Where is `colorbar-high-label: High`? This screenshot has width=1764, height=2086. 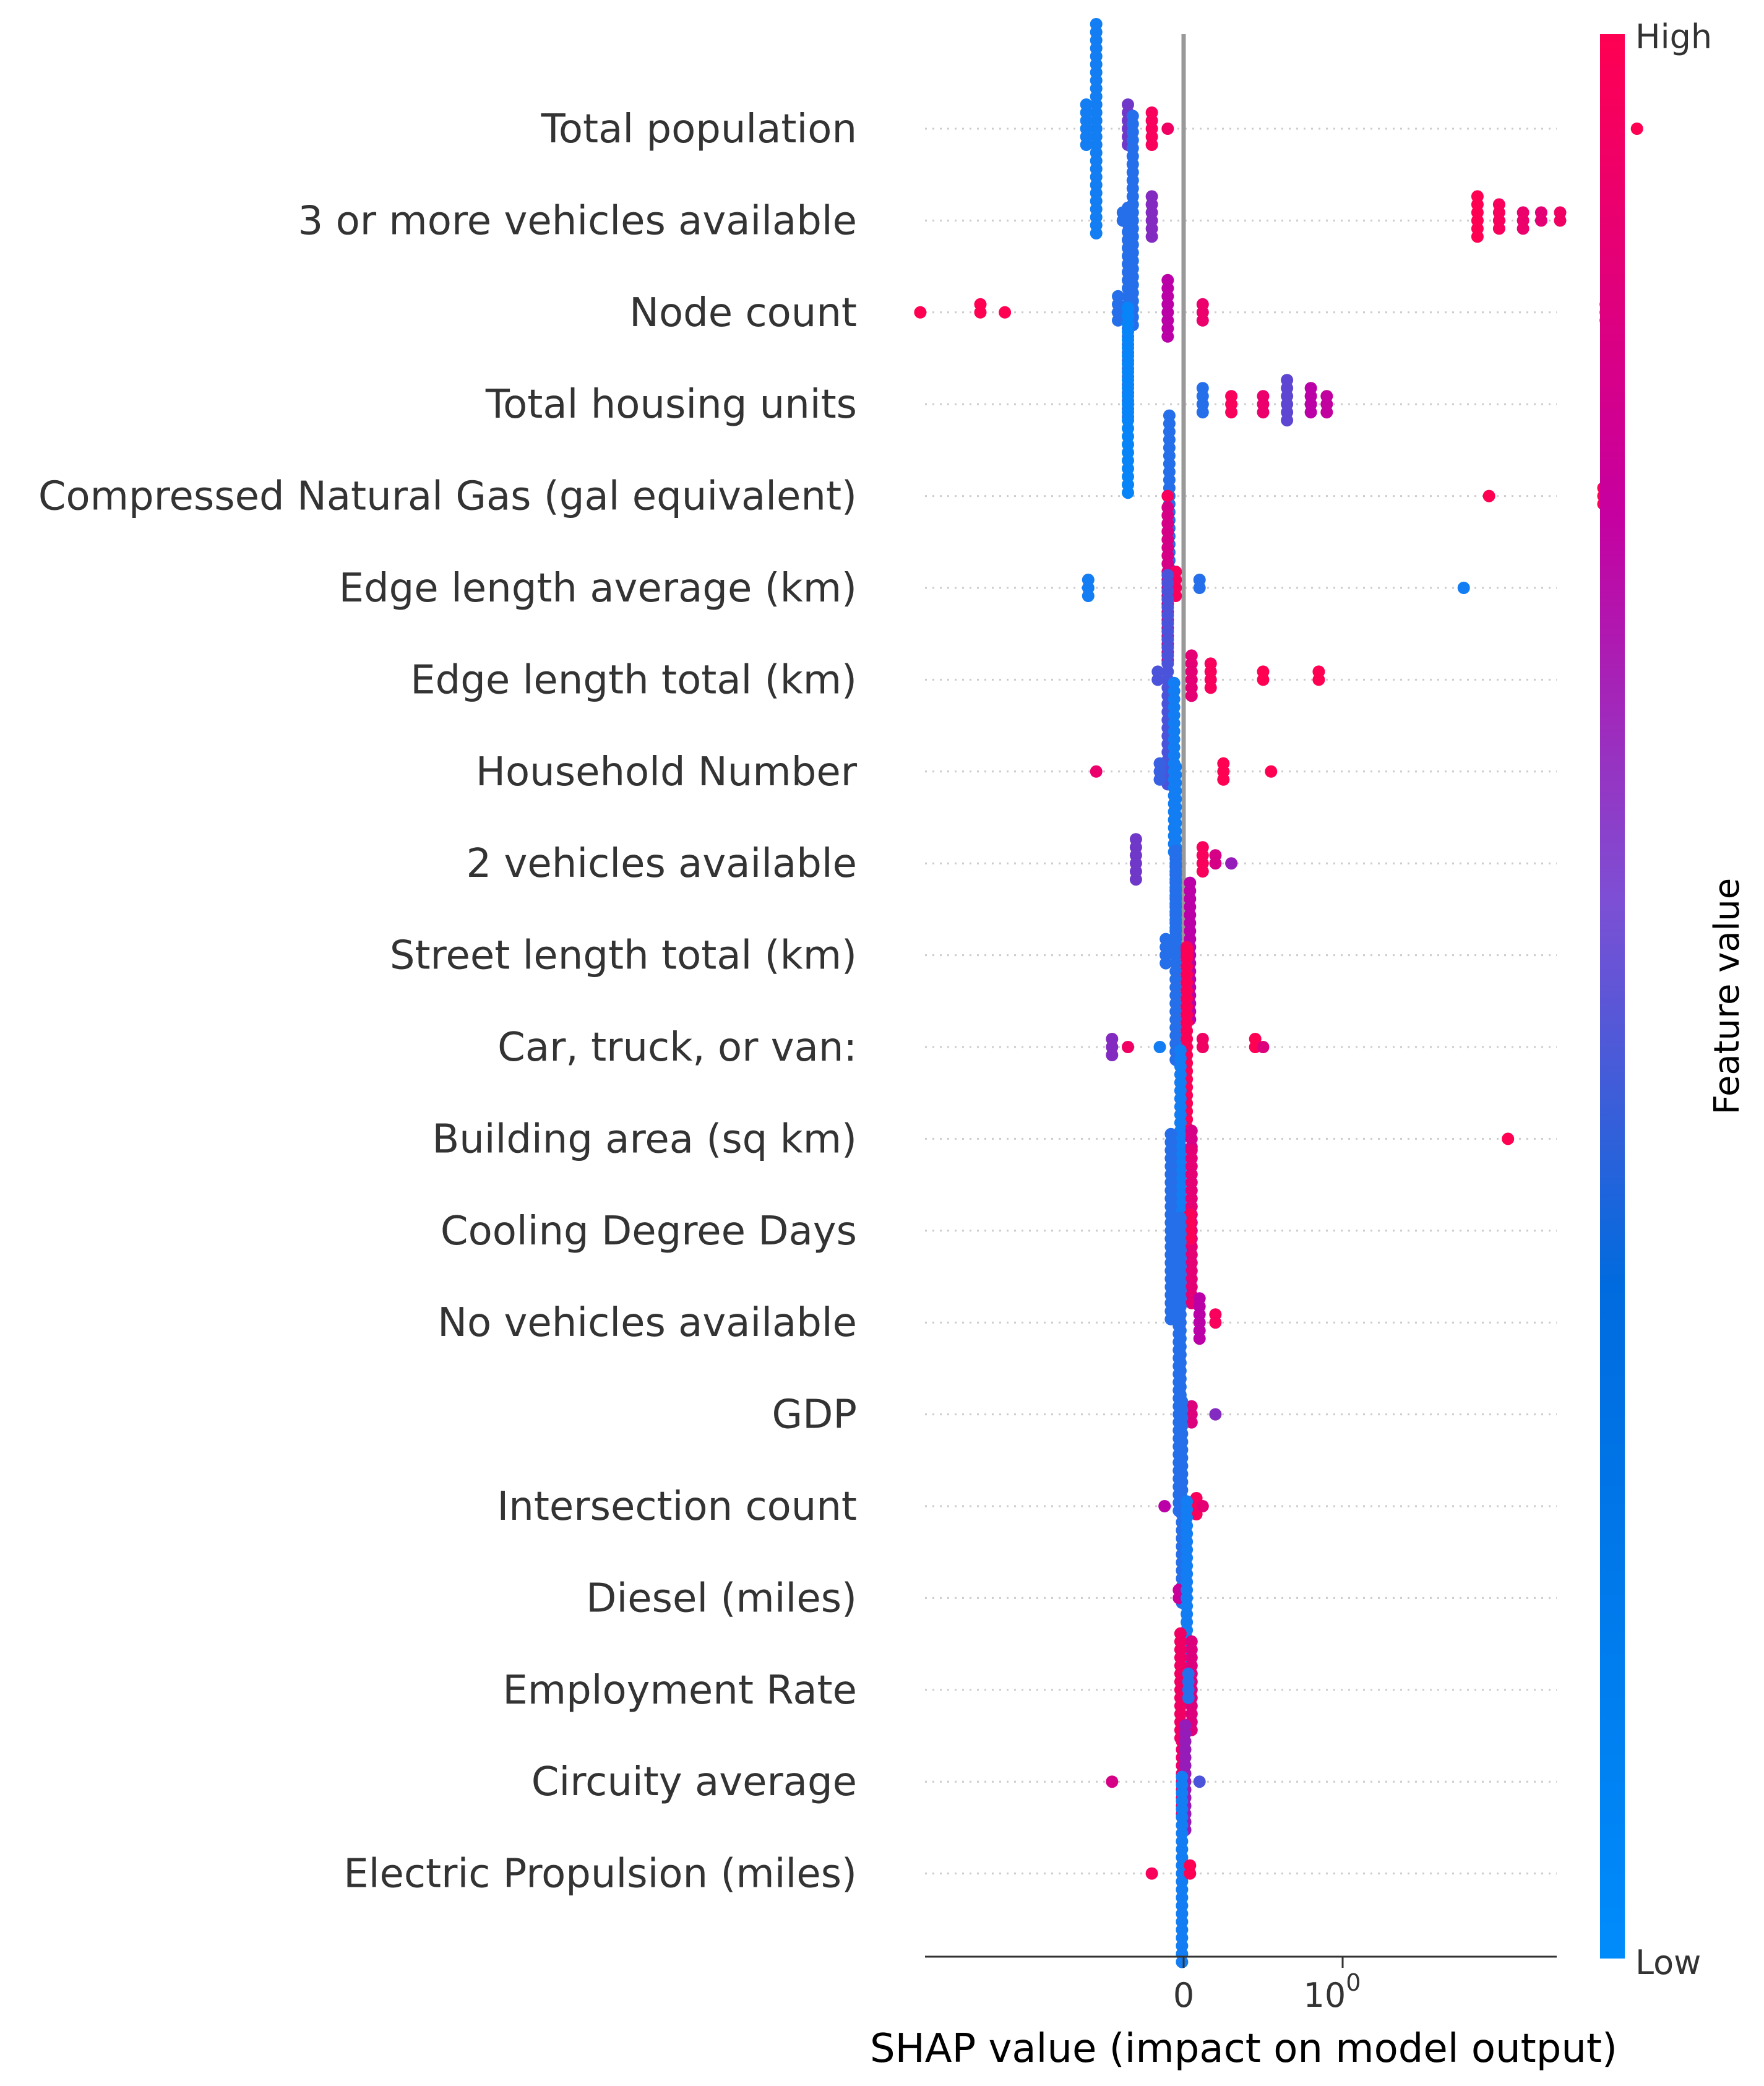
colorbar-high-label: High is located at coordinates (1673, 36).